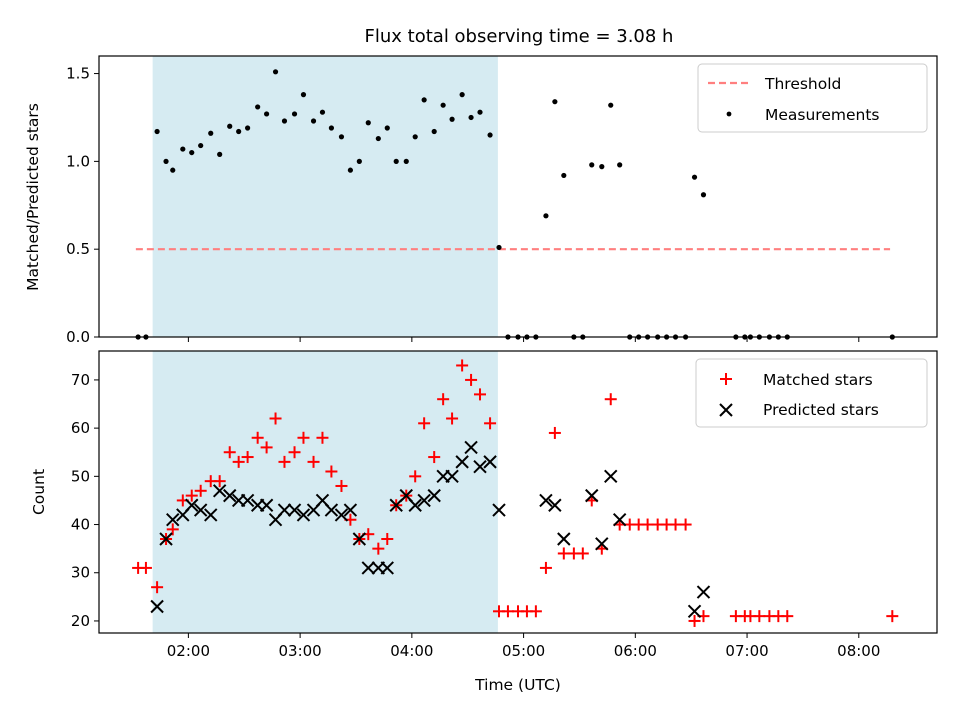 The width and height of the screenshot is (960, 720). I want to click on y-tick-label: 20, so click(80, 621).